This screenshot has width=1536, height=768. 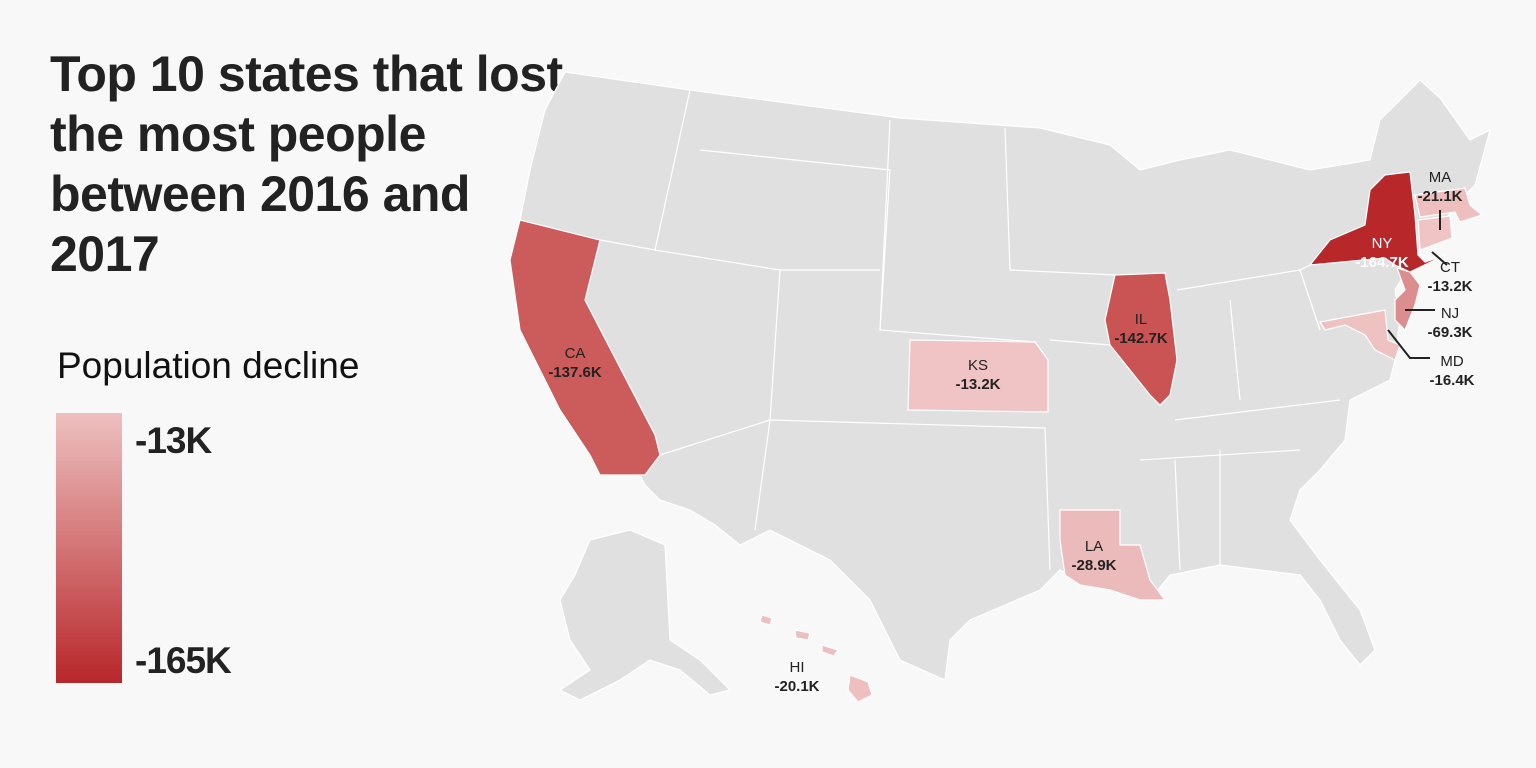 I want to click on state-value: -142.7K, so click(x=1141, y=338).